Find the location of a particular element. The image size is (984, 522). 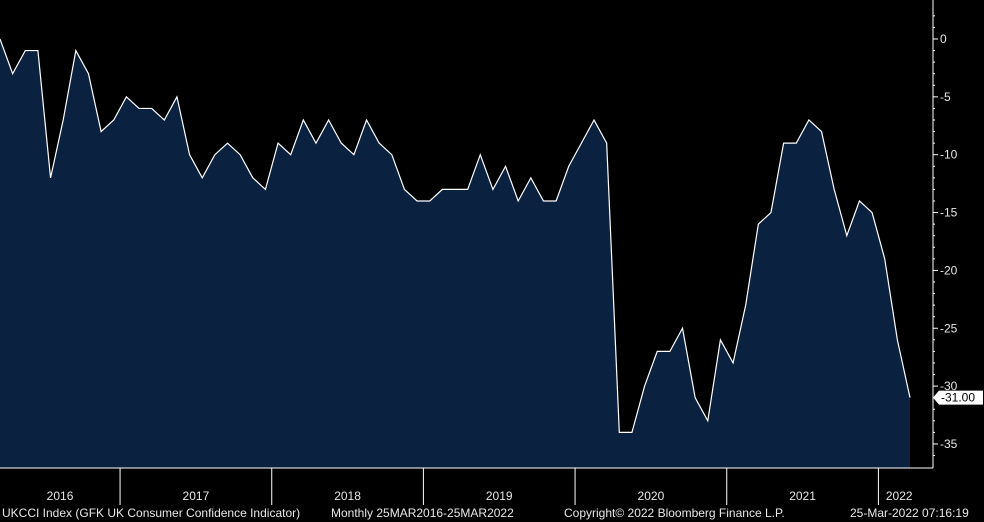

y-tick-label: -5 is located at coordinates (945, 97).